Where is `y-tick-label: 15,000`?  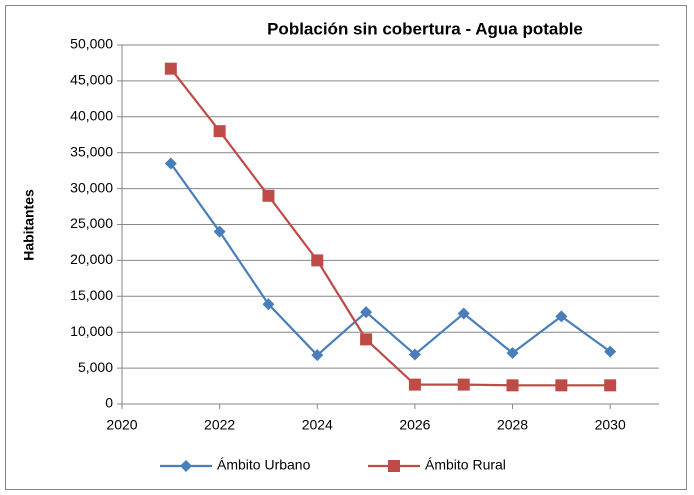 y-tick-label: 15,000 is located at coordinates (91, 295).